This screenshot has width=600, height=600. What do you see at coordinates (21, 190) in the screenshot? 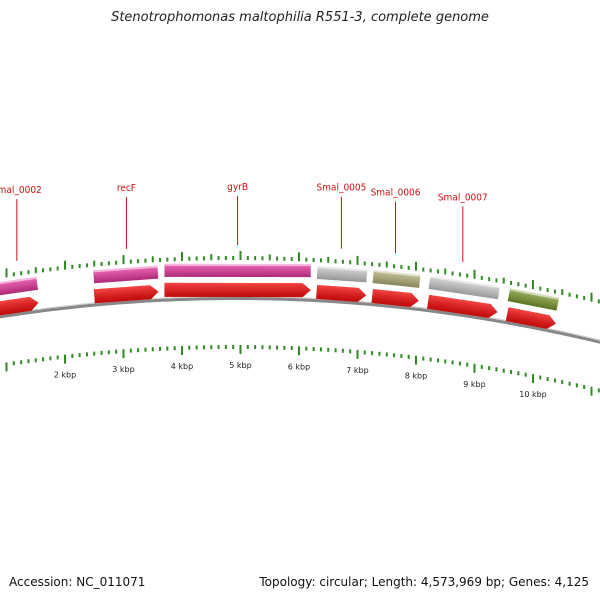
I see `gene-label: Smal_0002` at bounding box center [21, 190].